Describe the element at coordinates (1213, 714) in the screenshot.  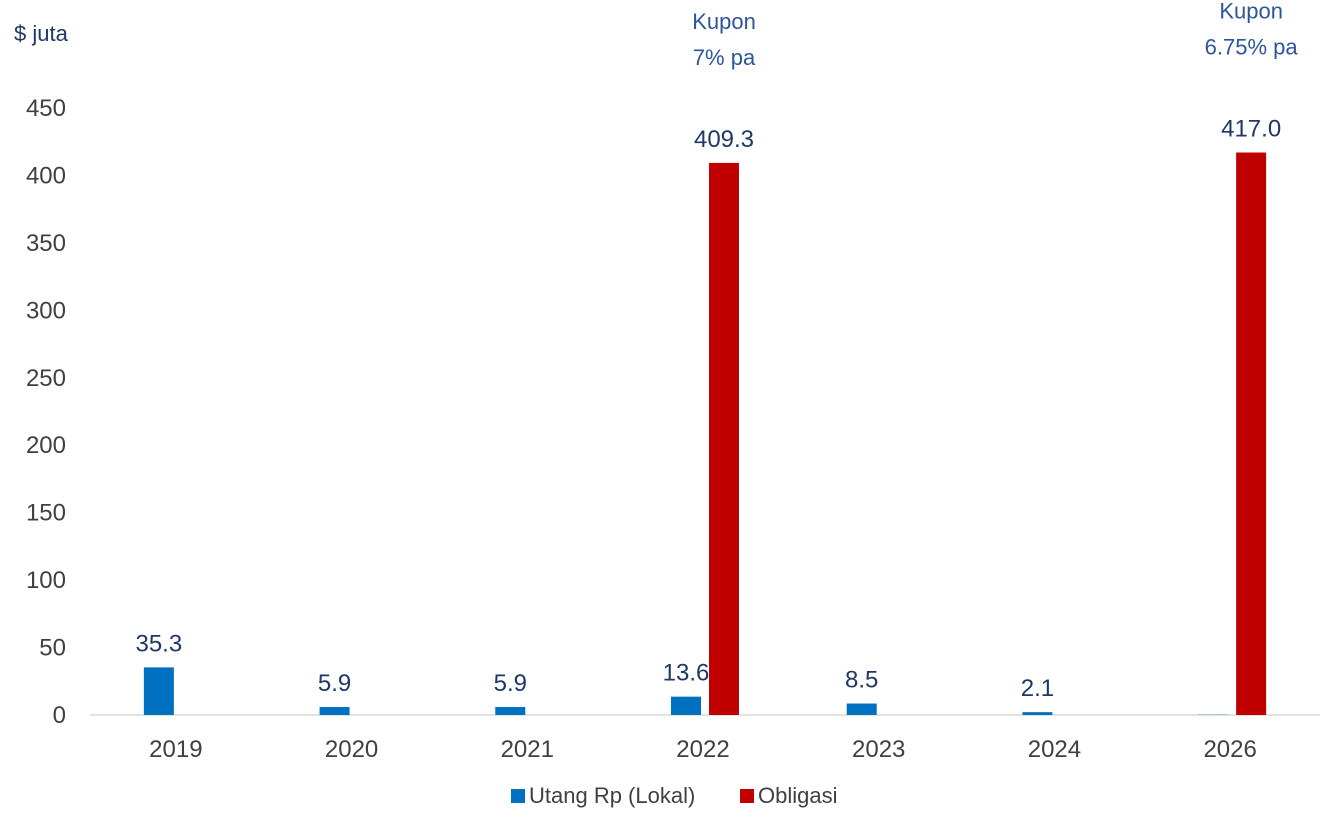
I see `bar-utang-rp-lokal-` at that location.